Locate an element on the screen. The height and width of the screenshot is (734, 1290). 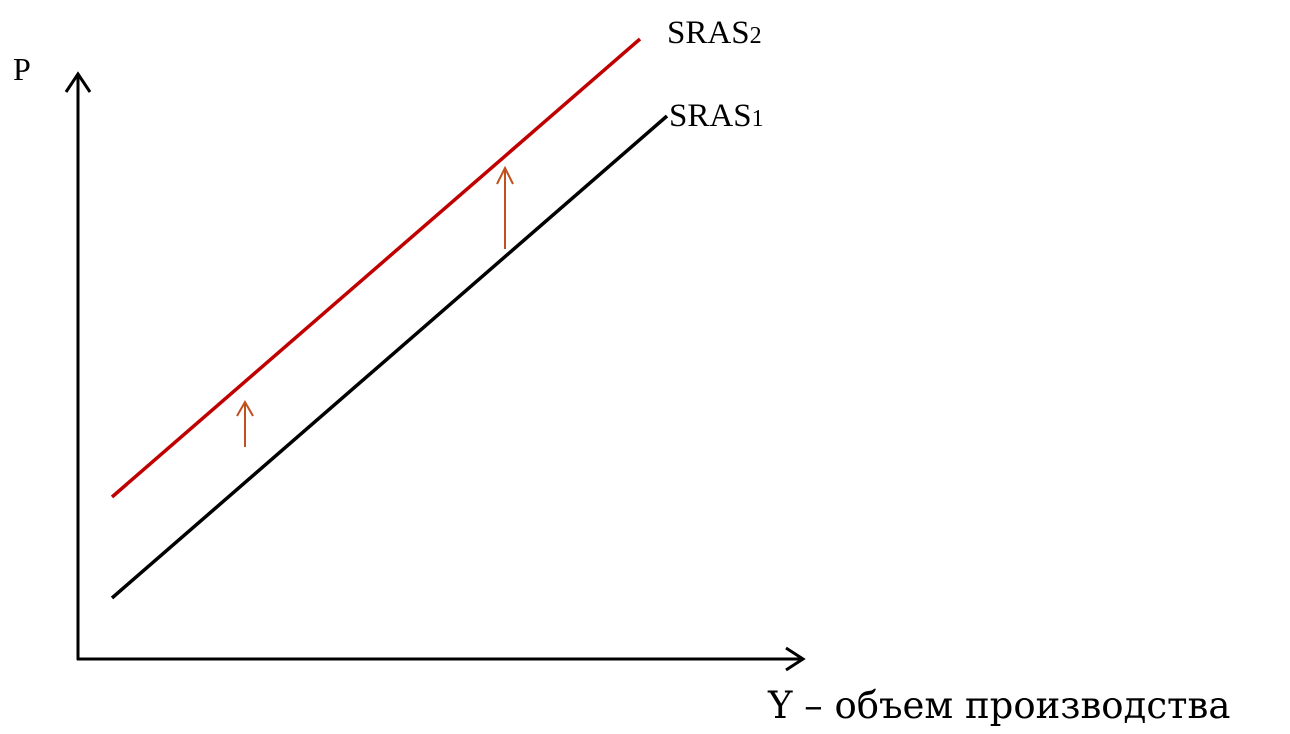
y-axis-arrowhead is located at coordinates (78, 82).